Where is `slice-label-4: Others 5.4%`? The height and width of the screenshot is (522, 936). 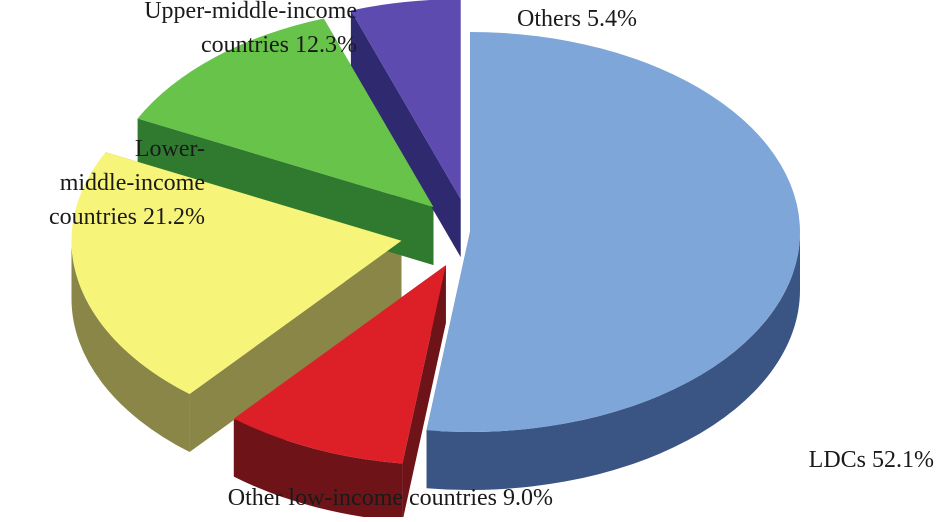
slice-label-4: Others 5.4% is located at coordinates (577, 19).